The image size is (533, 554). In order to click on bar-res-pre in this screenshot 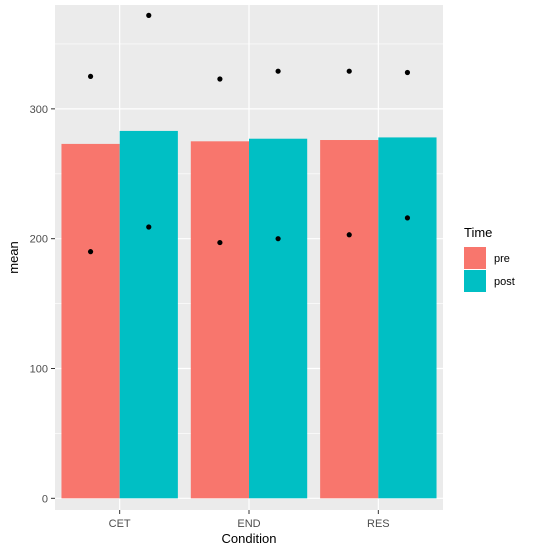, I will do `click(349, 319)`.